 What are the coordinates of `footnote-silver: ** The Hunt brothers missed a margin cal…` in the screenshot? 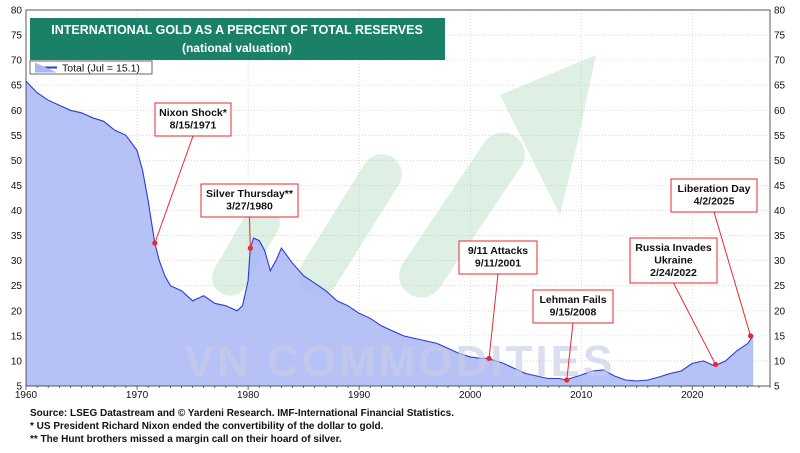 It's located at (186, 439).